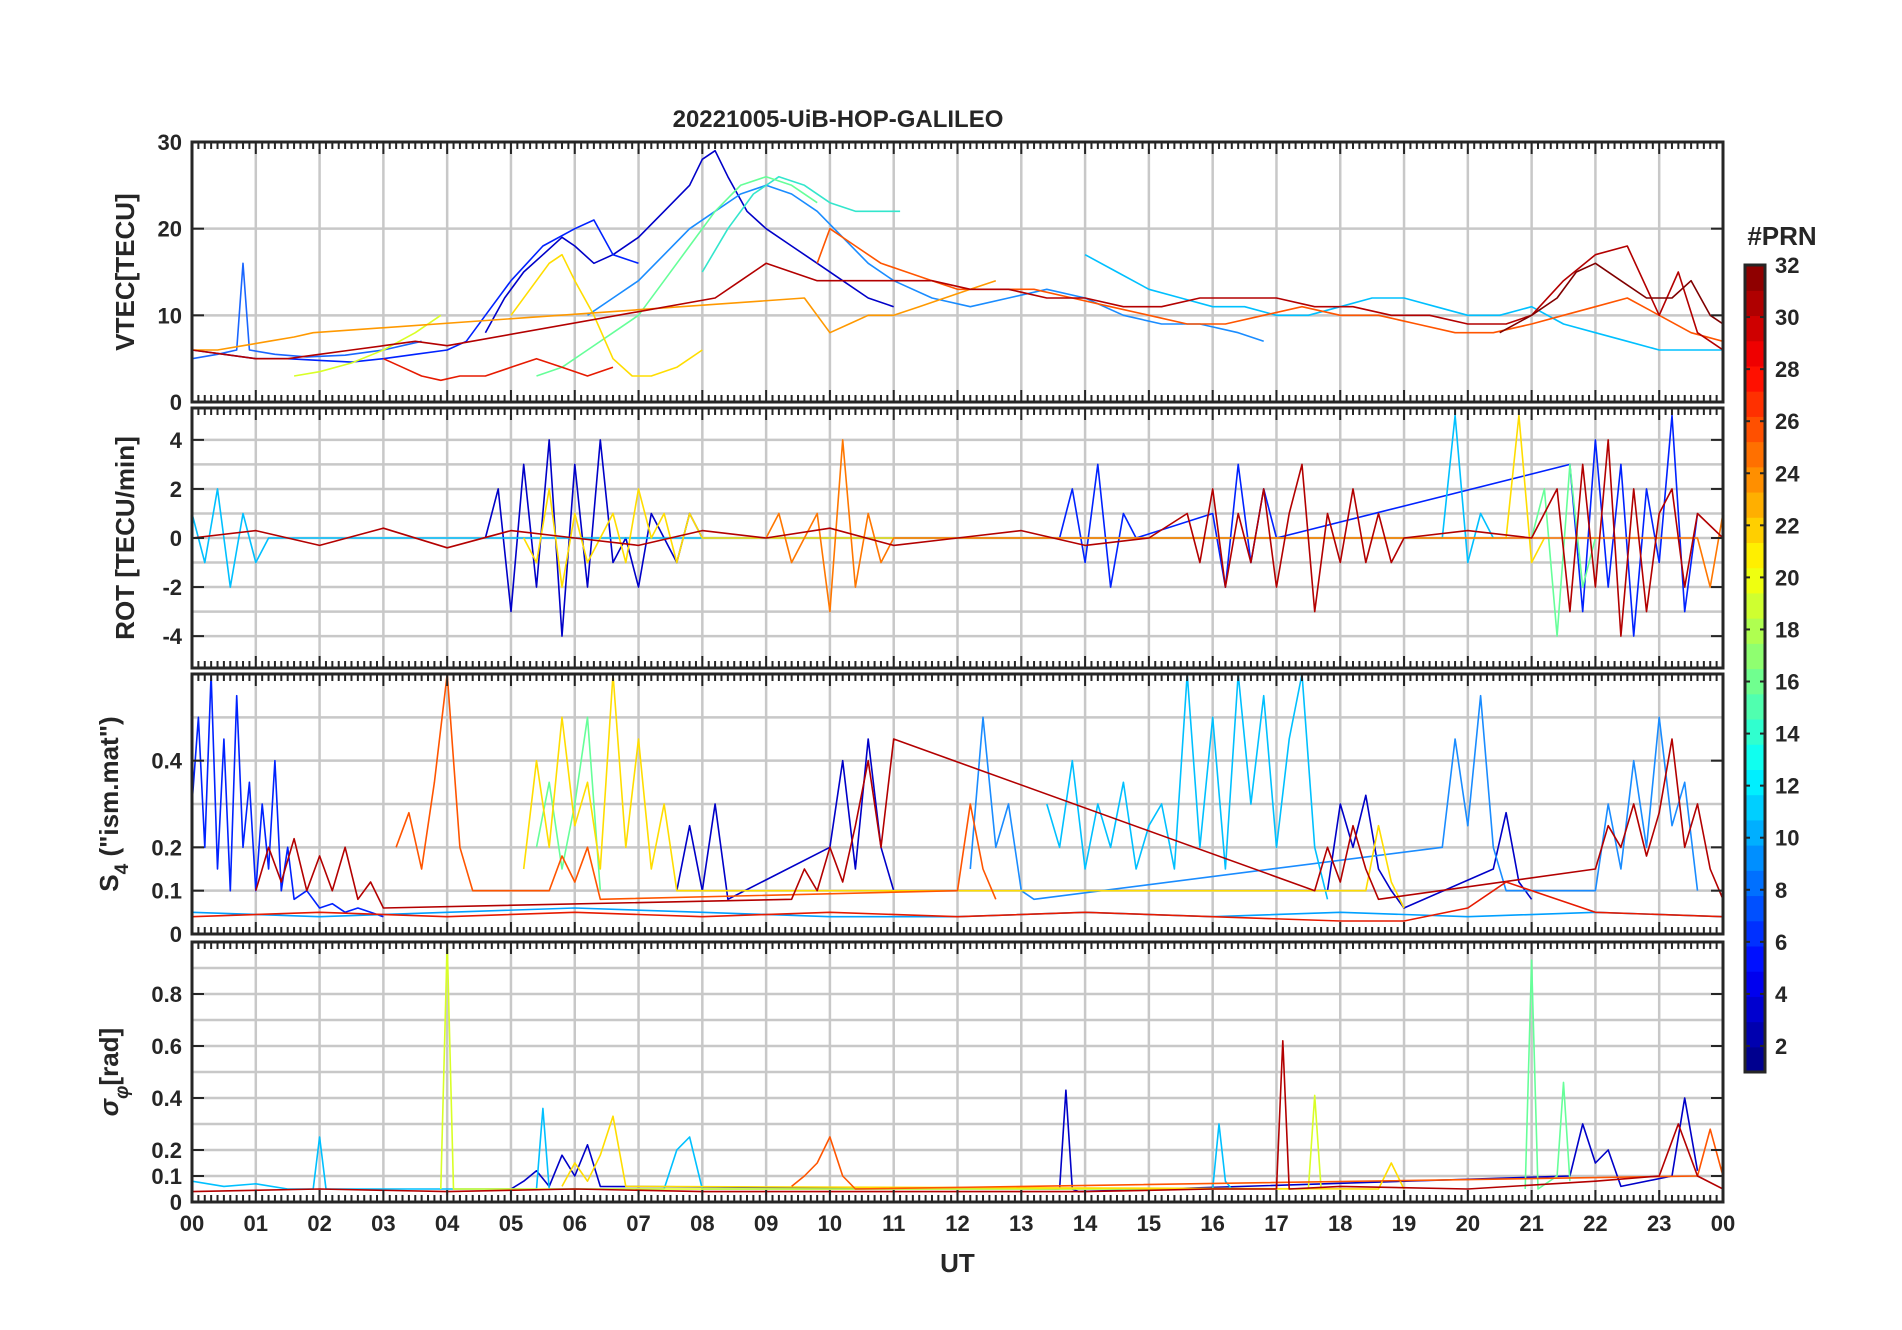 This screenshot has height=1330, width=1902. What do you see at coordinates (122, 1092) in the screenshot?
I see `y-axis-label-subscript: φ` at bounding box center [122, 1092].